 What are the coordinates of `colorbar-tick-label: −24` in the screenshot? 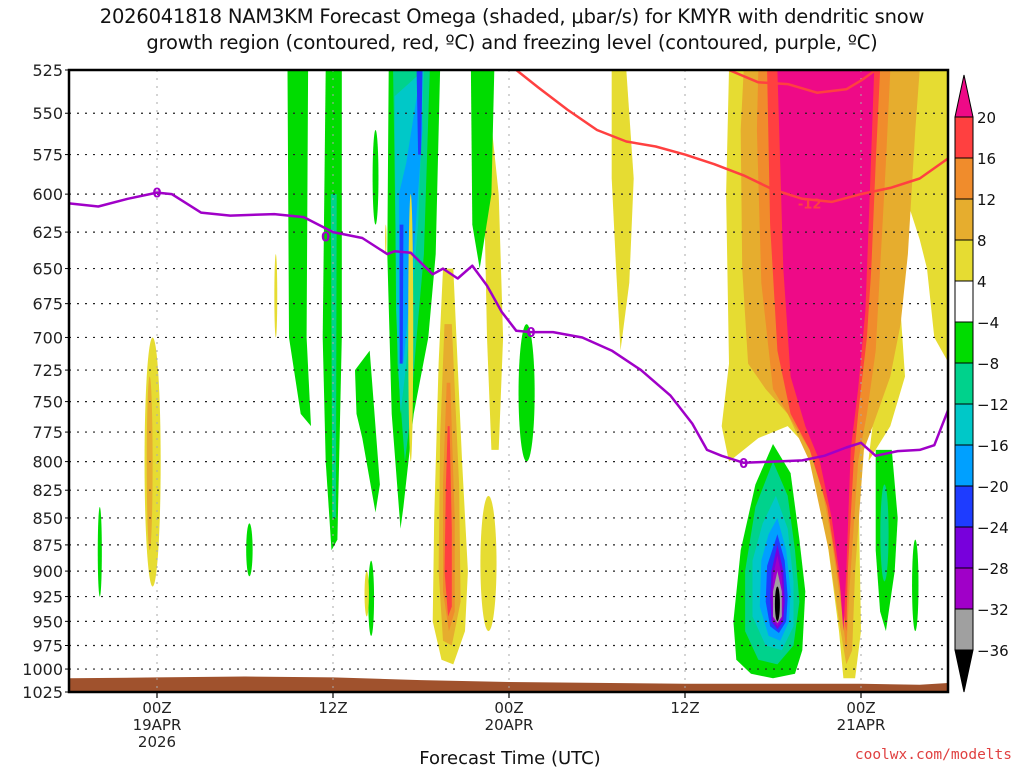 It's located at (993, 528).